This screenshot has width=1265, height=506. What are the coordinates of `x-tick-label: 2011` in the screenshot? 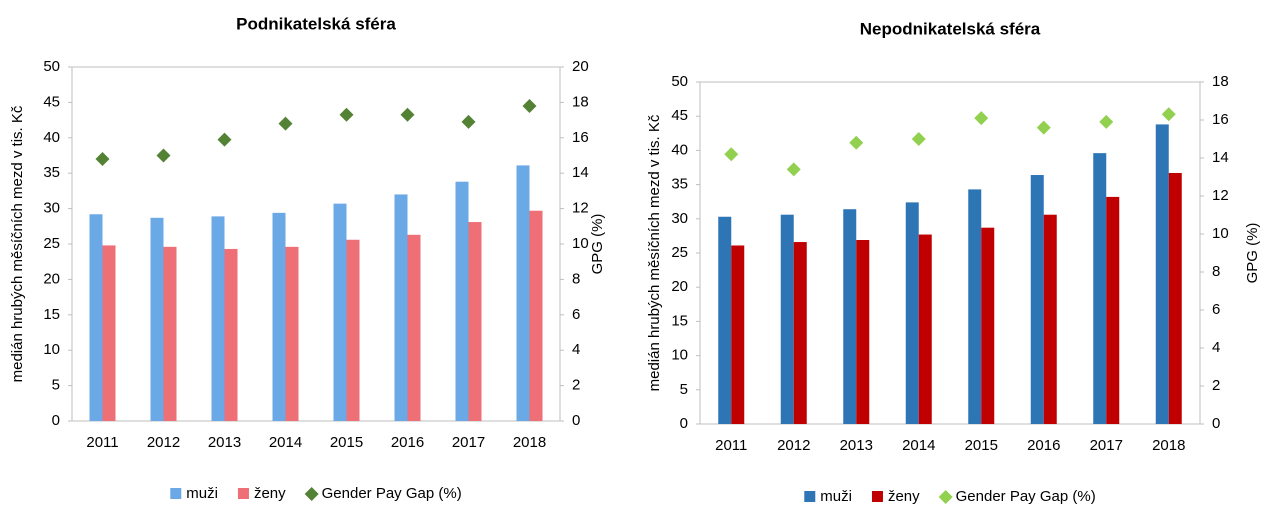 It's located at (731, 445).